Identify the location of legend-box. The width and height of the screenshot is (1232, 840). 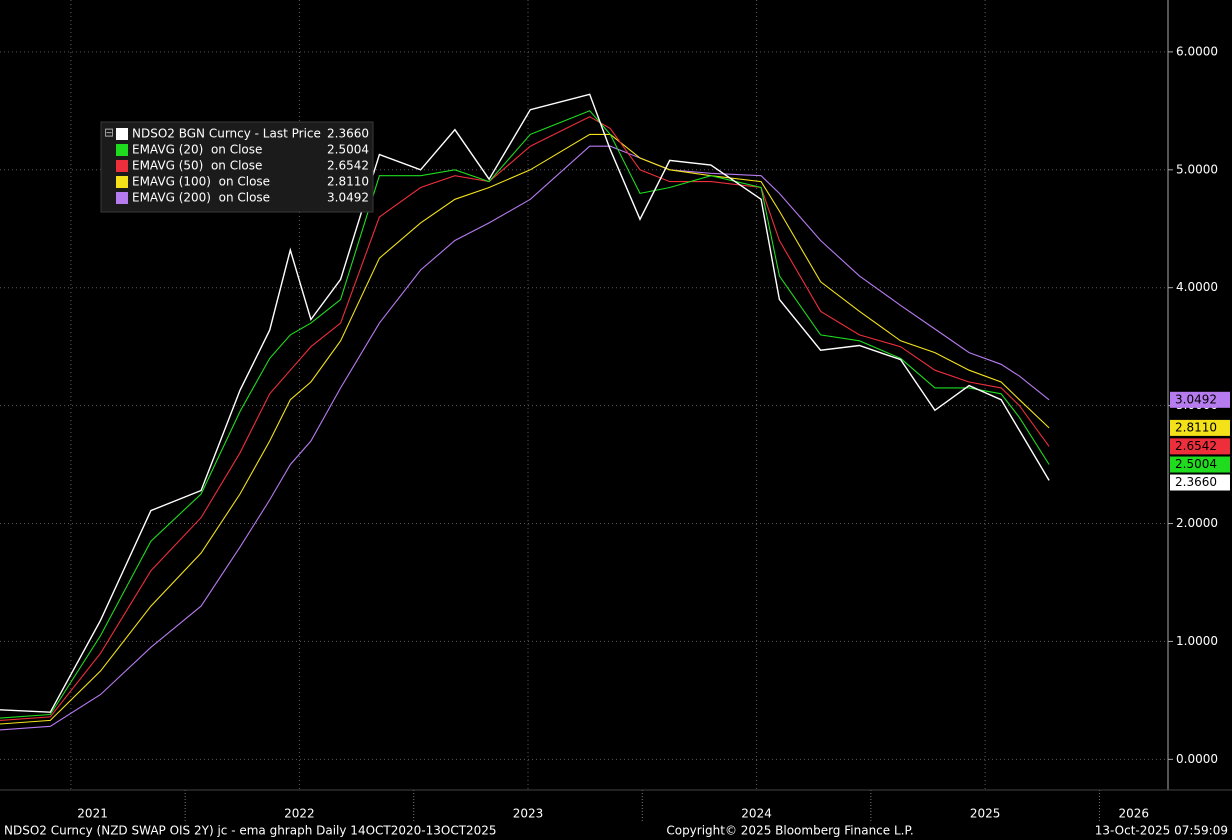
(237, 167).